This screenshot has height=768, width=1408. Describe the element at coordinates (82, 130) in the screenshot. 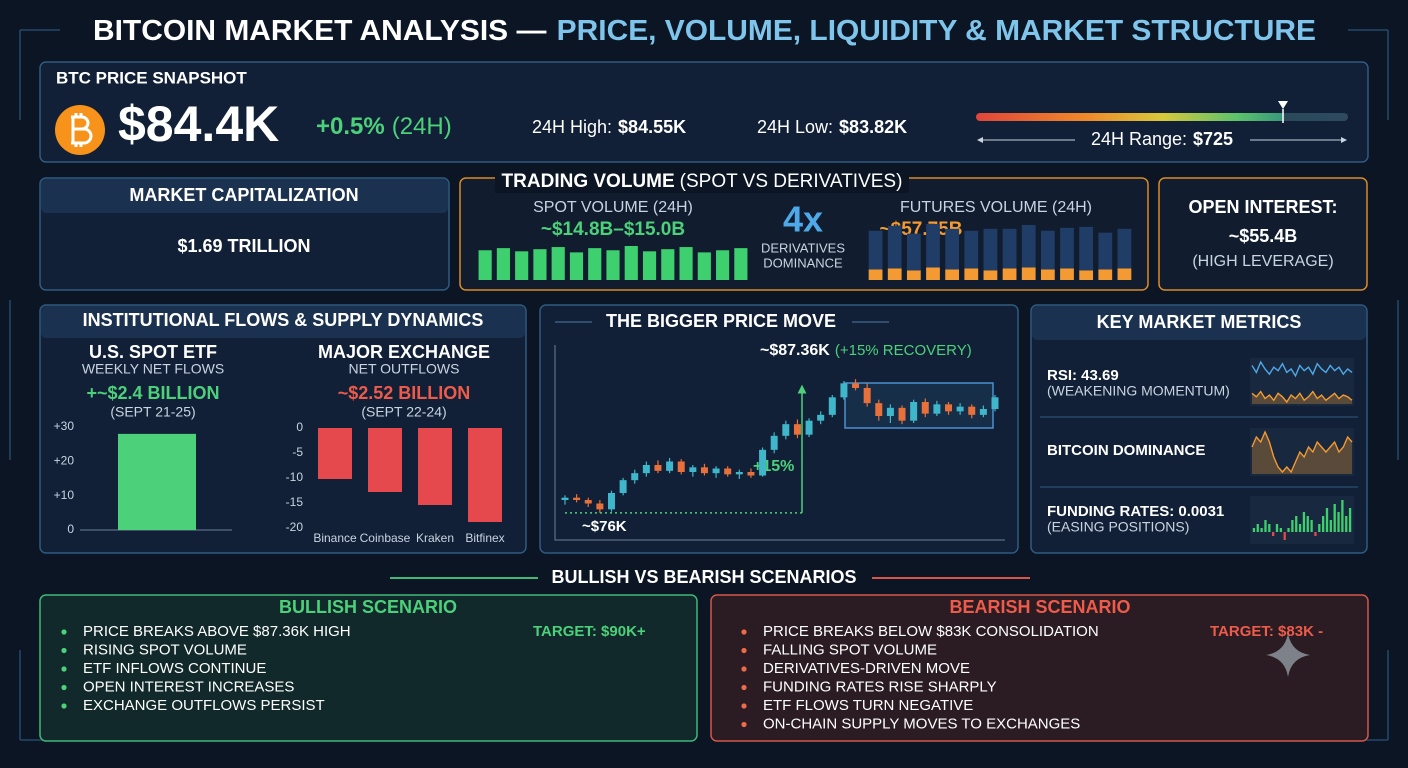

I see `bitcoin-glyph` at that location.